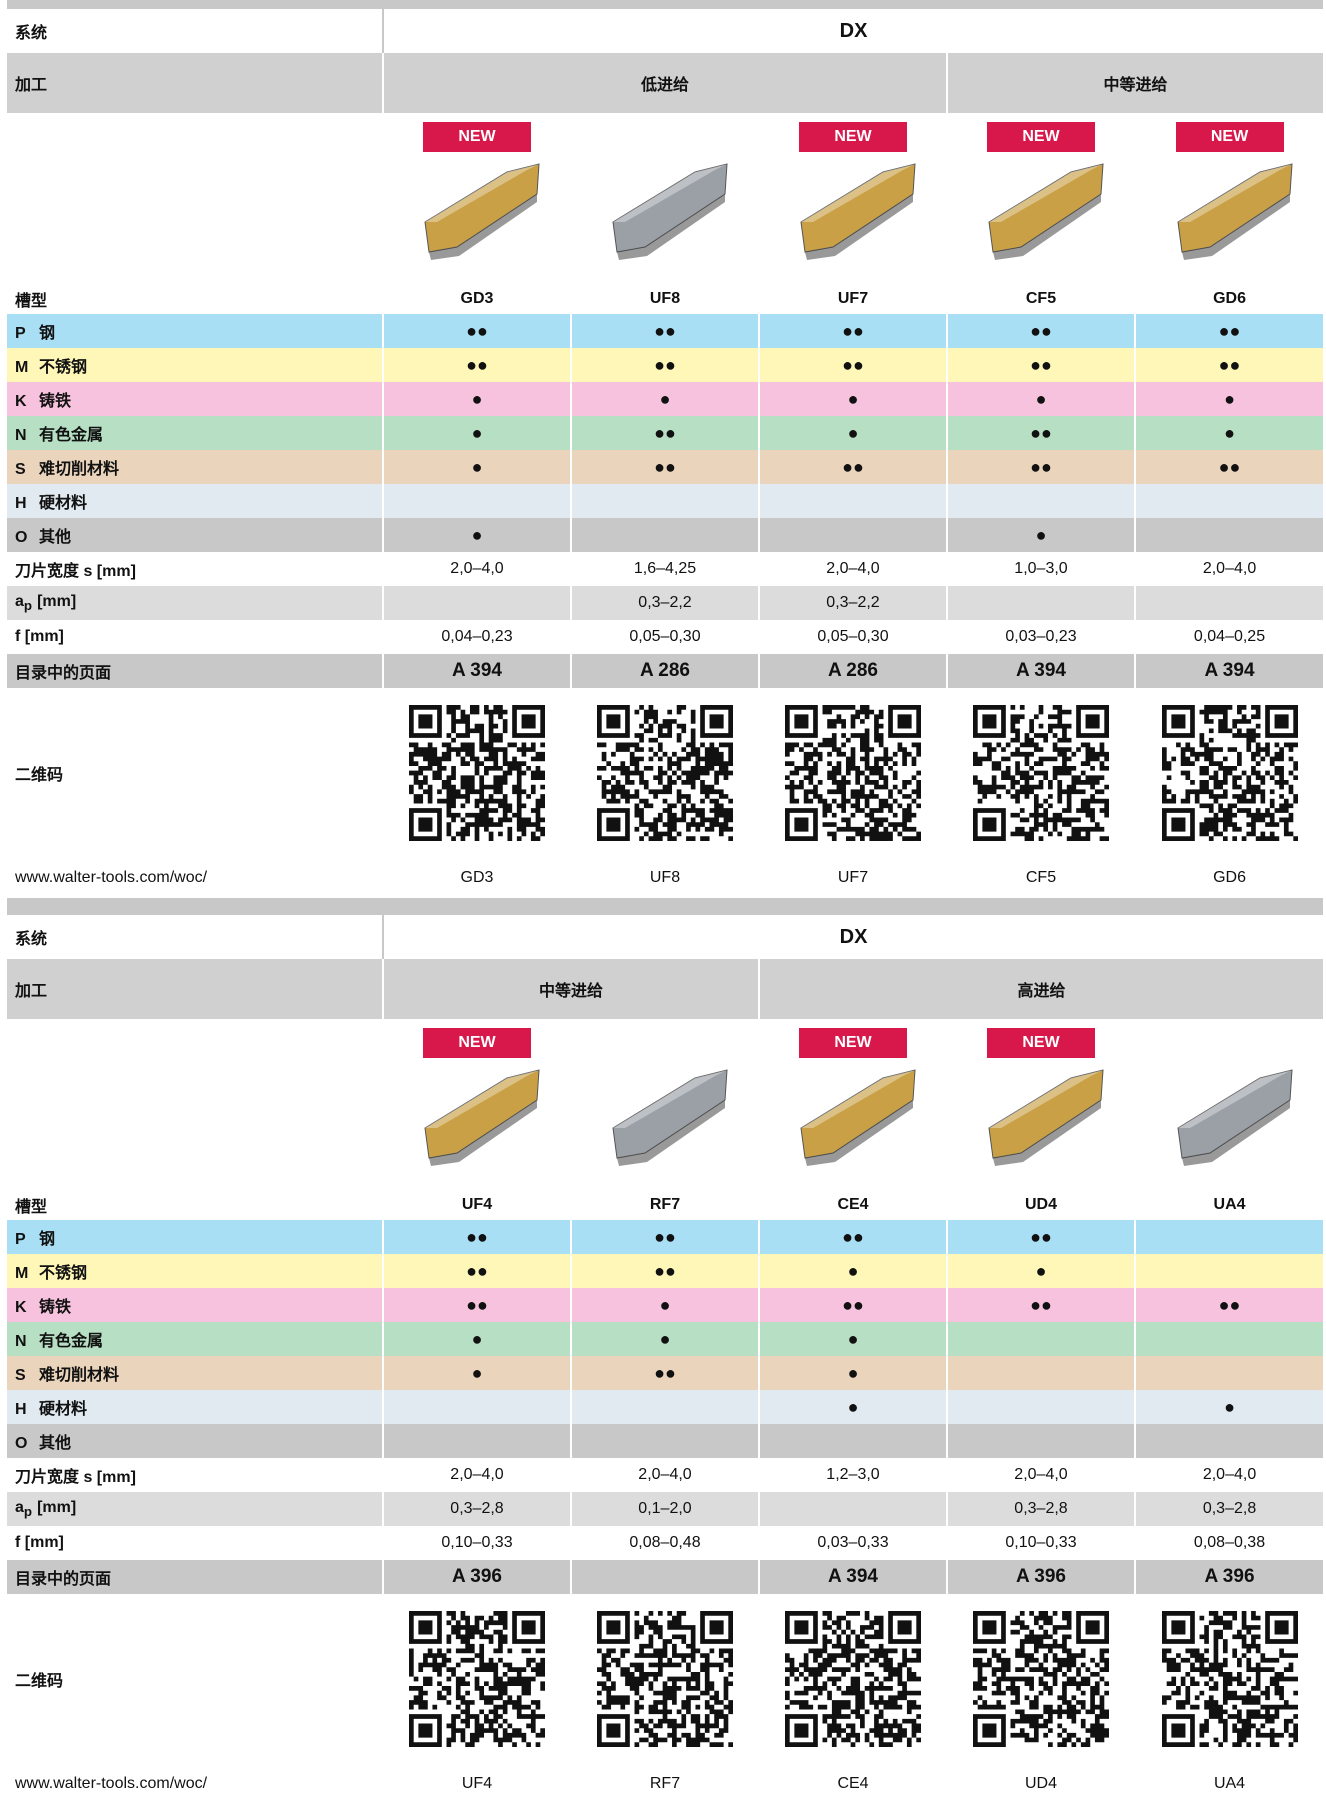  I want to click on groove-name: GD3, so click(476, 299).